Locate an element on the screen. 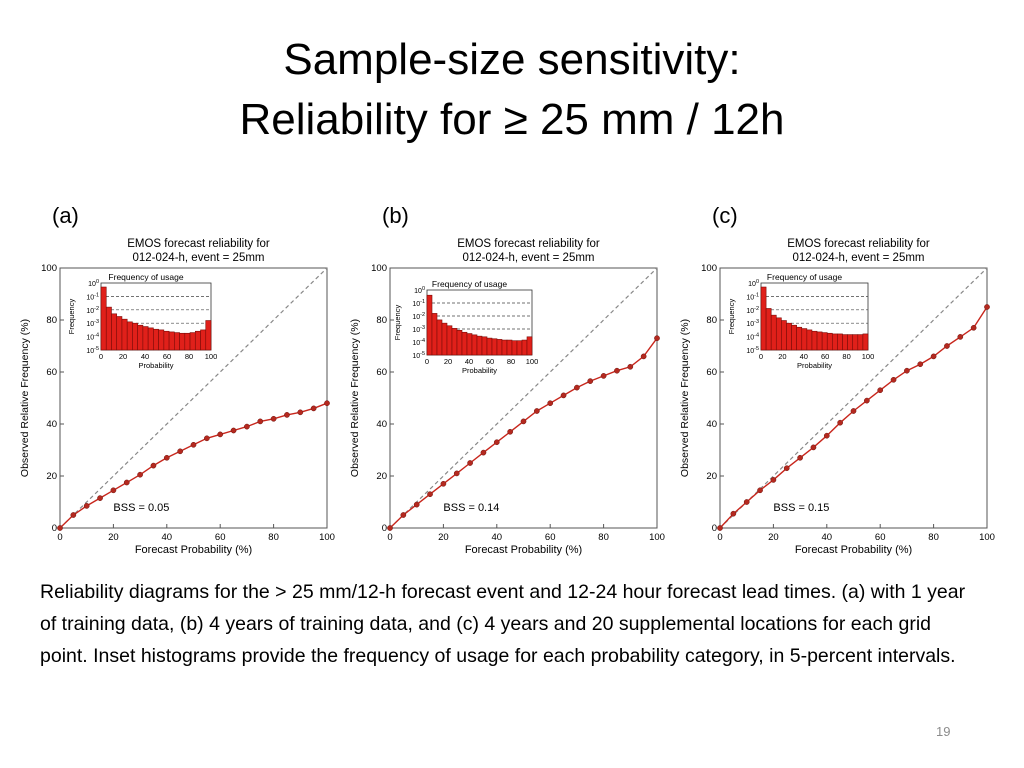 The image size is (1024, 768). y-tick-label: 60 is located at coordinates (381, 372).